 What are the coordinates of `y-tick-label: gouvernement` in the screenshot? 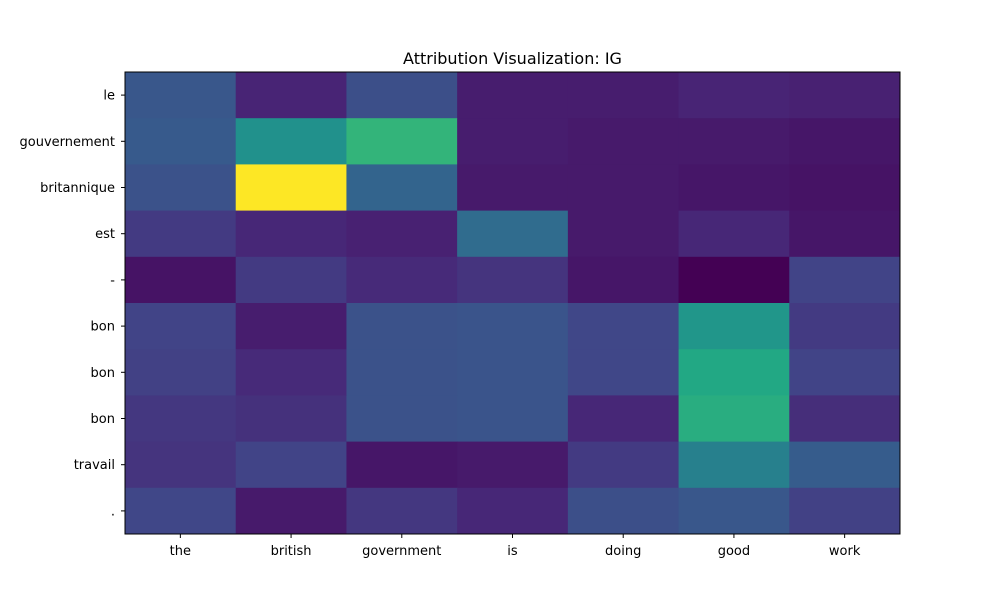 It's located at (68, 142).